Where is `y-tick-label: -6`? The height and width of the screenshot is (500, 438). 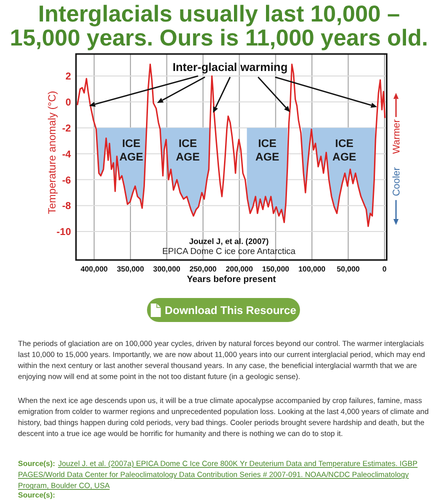
y-tick-label: -6 is located at coordinates (67, 180).